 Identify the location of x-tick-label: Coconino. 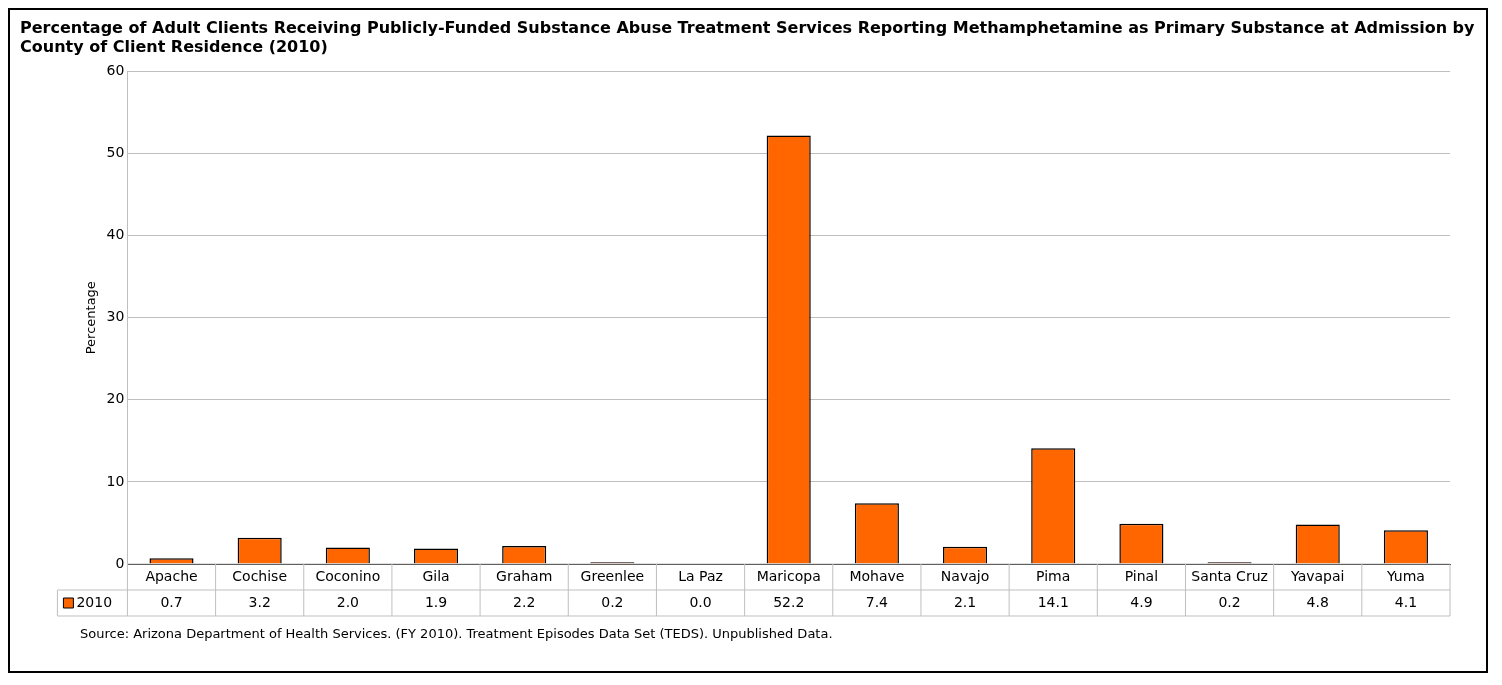
(348, 575).